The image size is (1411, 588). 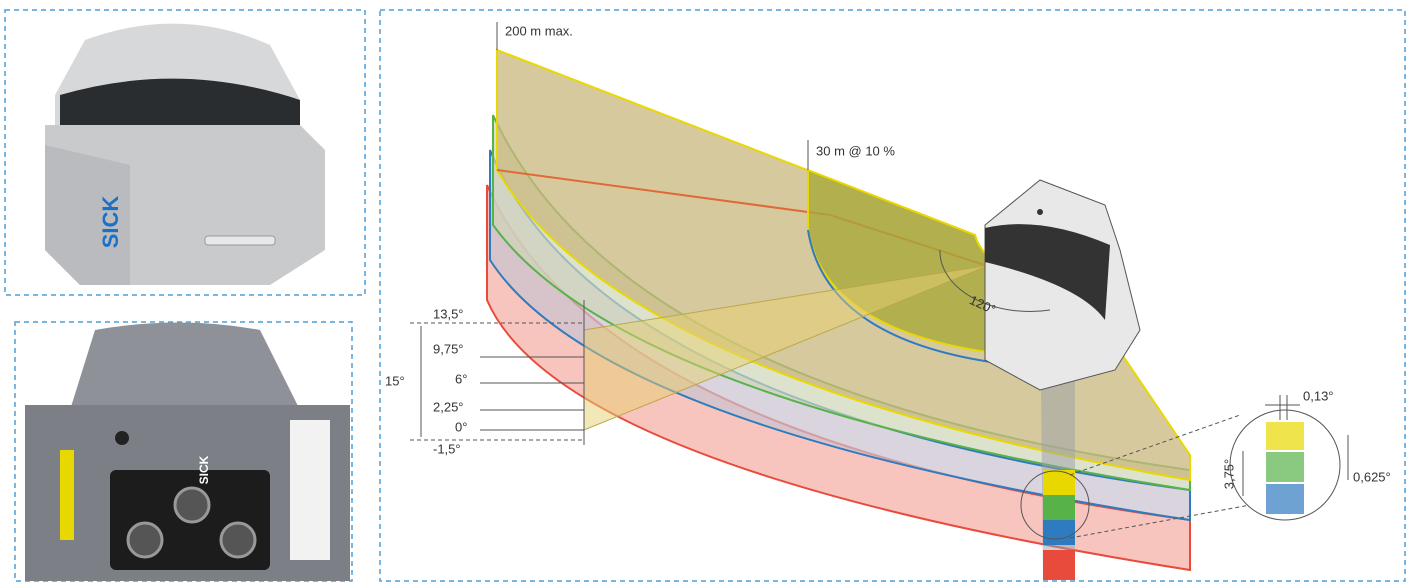 I want to click on product-photo-front: SICK, so click(x=185, y=154).